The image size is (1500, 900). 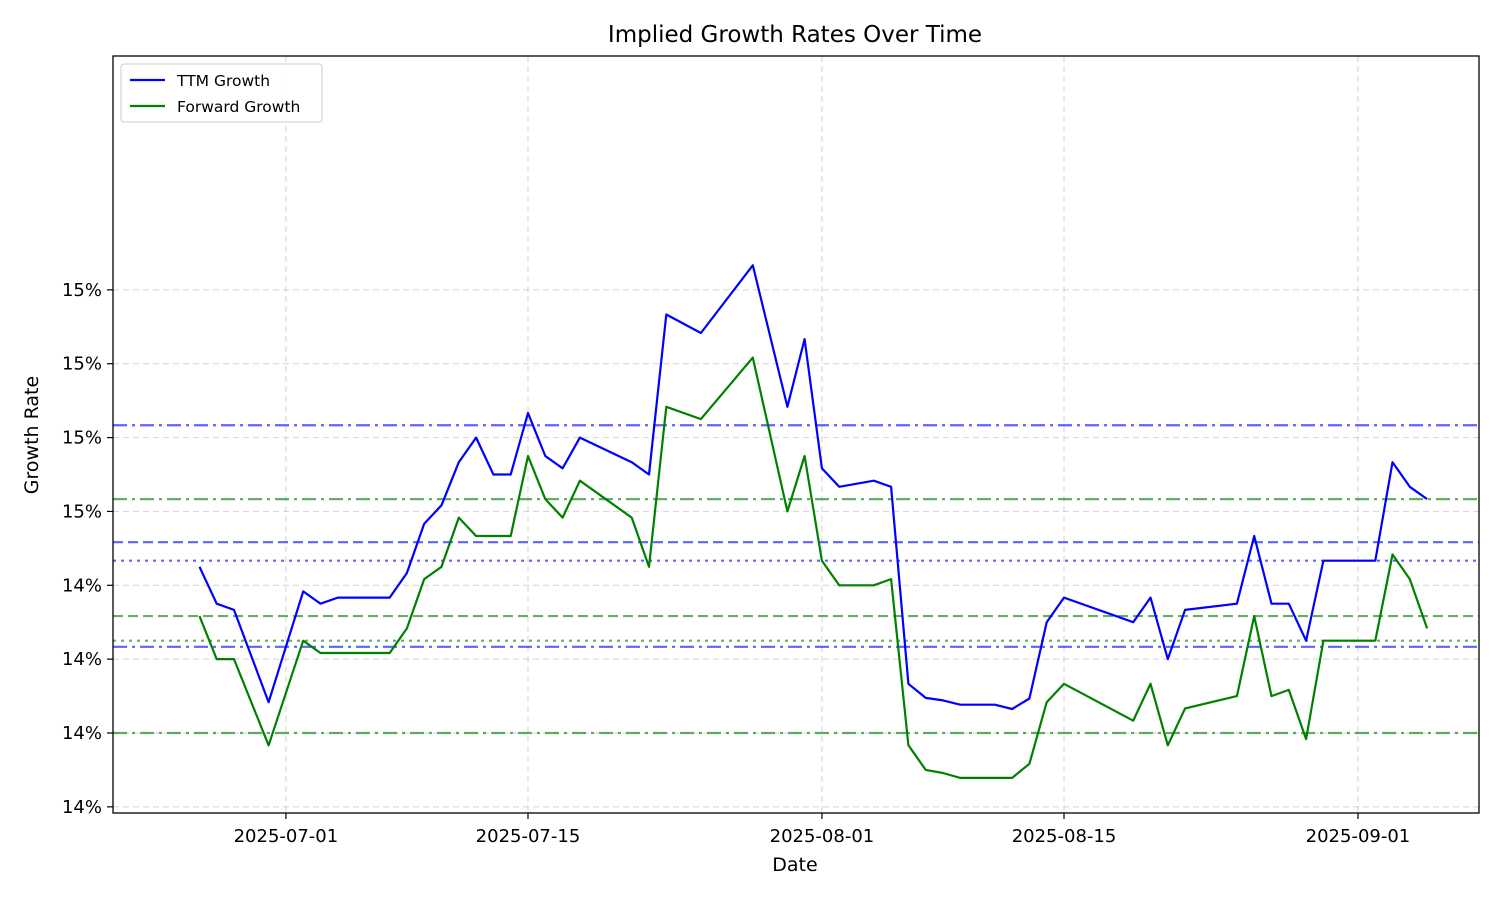 I want to click on x-axis-label: Date, so click(x=794, y=865).